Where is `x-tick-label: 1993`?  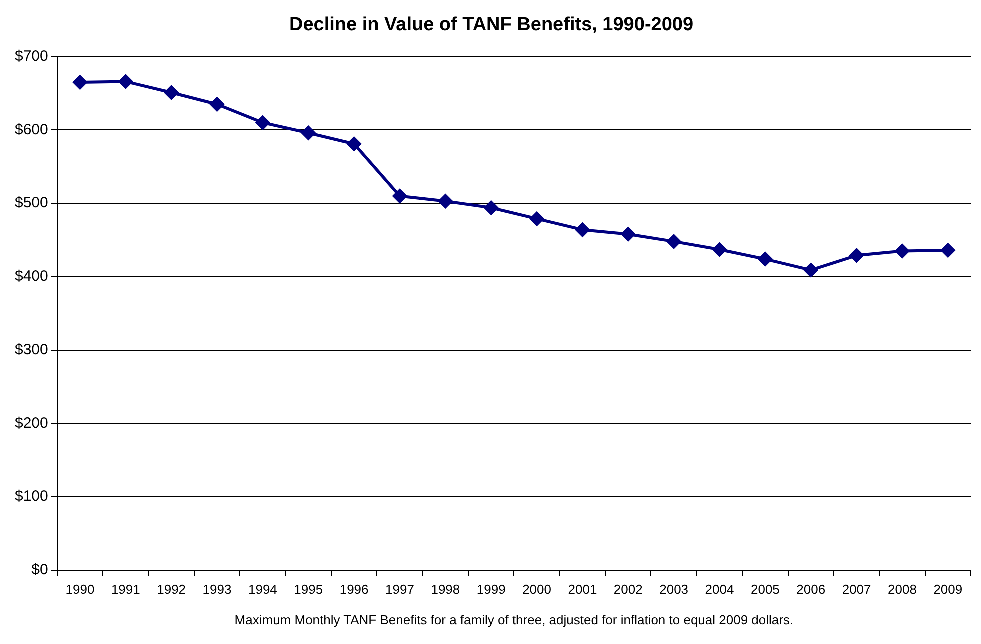
x-tick-label: 1993 is located at coordinates (217, 589).